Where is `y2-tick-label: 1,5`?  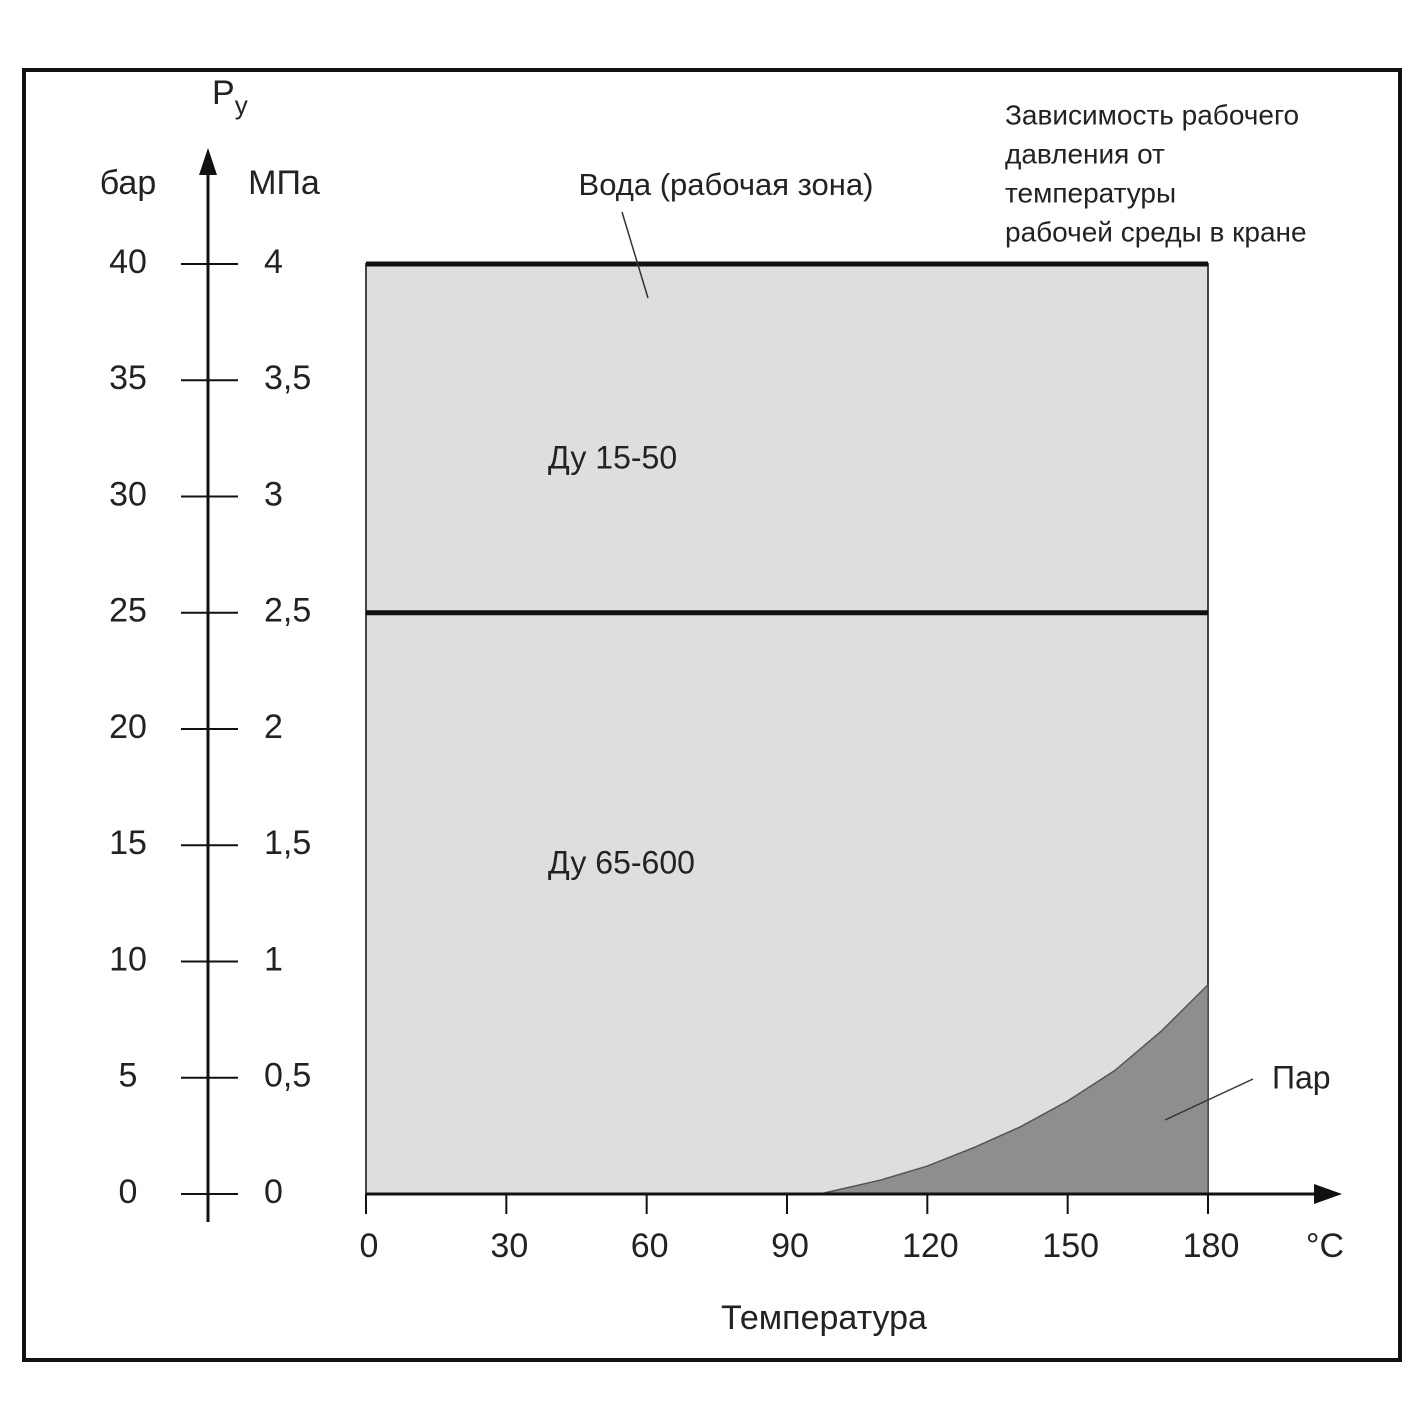 y2-tick-label: 1,5 is located at coordinates (287, 843).